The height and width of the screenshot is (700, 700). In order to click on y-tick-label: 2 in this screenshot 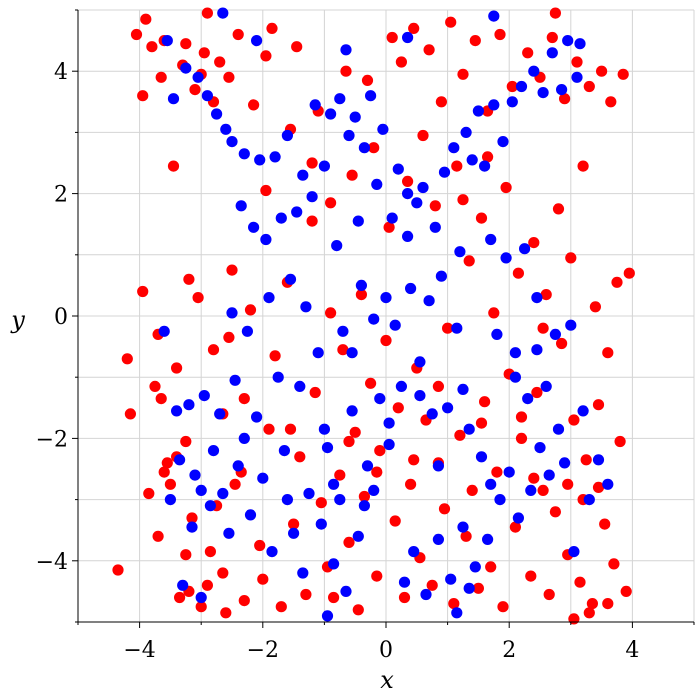, I will do `click(61, 195)`.